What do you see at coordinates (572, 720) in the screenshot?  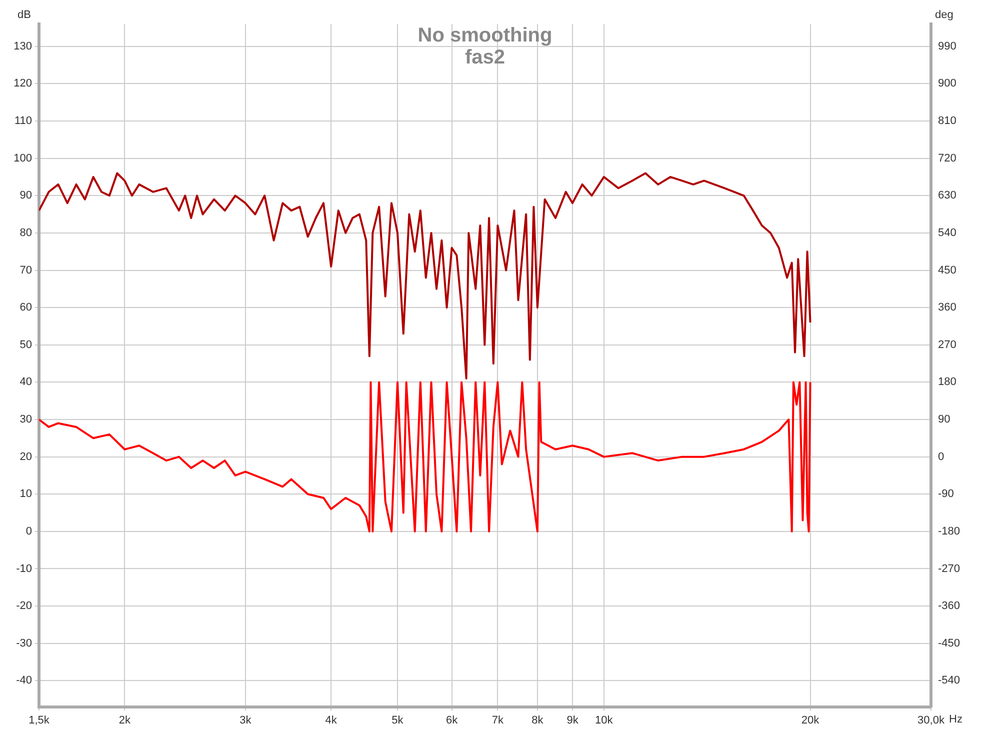 I see `x-tick-label: 9k` at bounding box center [572, 720].